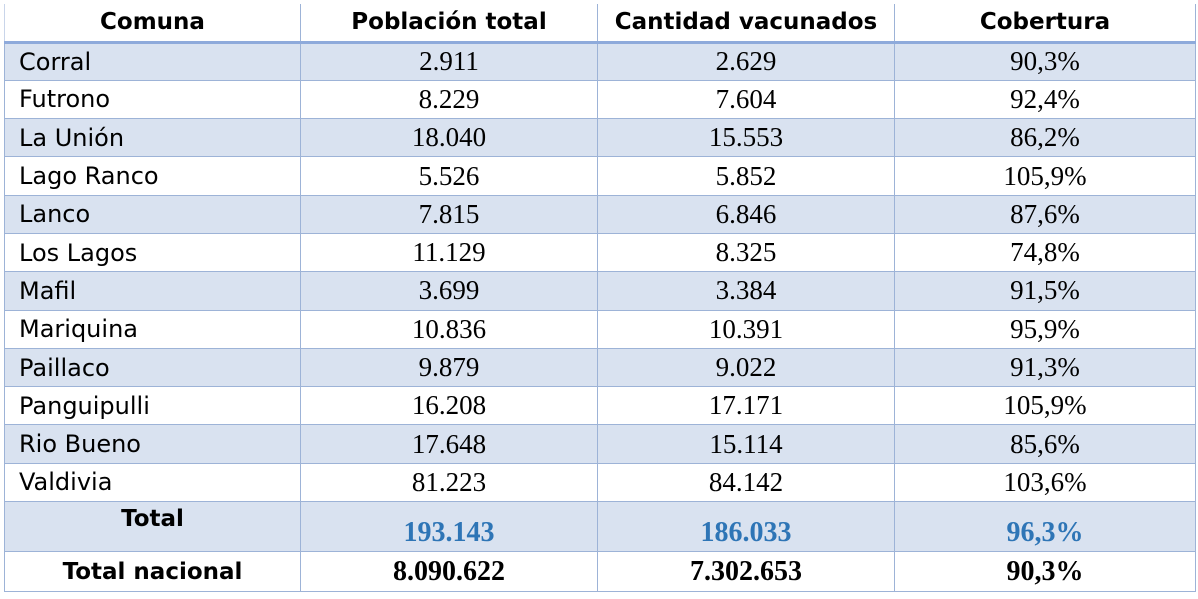 The height and width of the screenshot is (599, 1198). Describe the element at coordinates (1045, 99) in the screenshot. I see `cell-cobertura: 92,4%` at that location.